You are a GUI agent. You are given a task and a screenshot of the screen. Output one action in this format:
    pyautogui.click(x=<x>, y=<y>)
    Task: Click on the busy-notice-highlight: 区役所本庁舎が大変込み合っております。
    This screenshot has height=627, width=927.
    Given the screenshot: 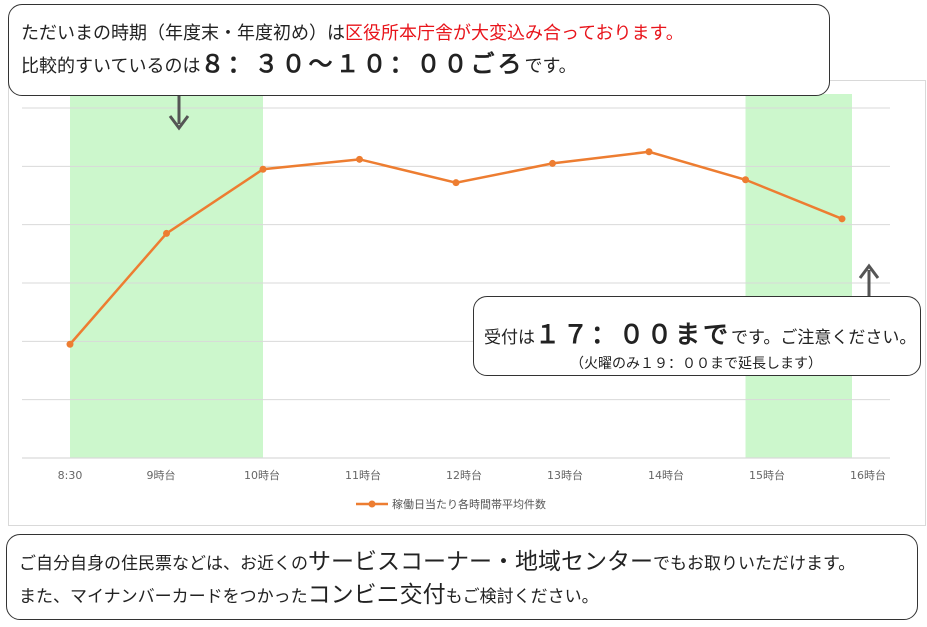 What is the action you would take?
    pyautogui.click(x=514, y=33)
    